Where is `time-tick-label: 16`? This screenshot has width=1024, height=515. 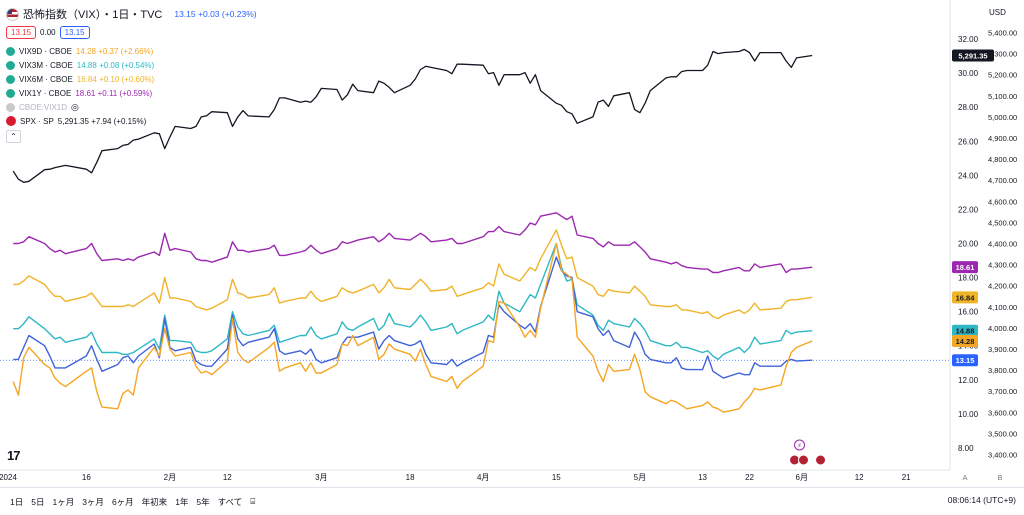 time-tick-label: 16 is located at coordinates (86, 477).